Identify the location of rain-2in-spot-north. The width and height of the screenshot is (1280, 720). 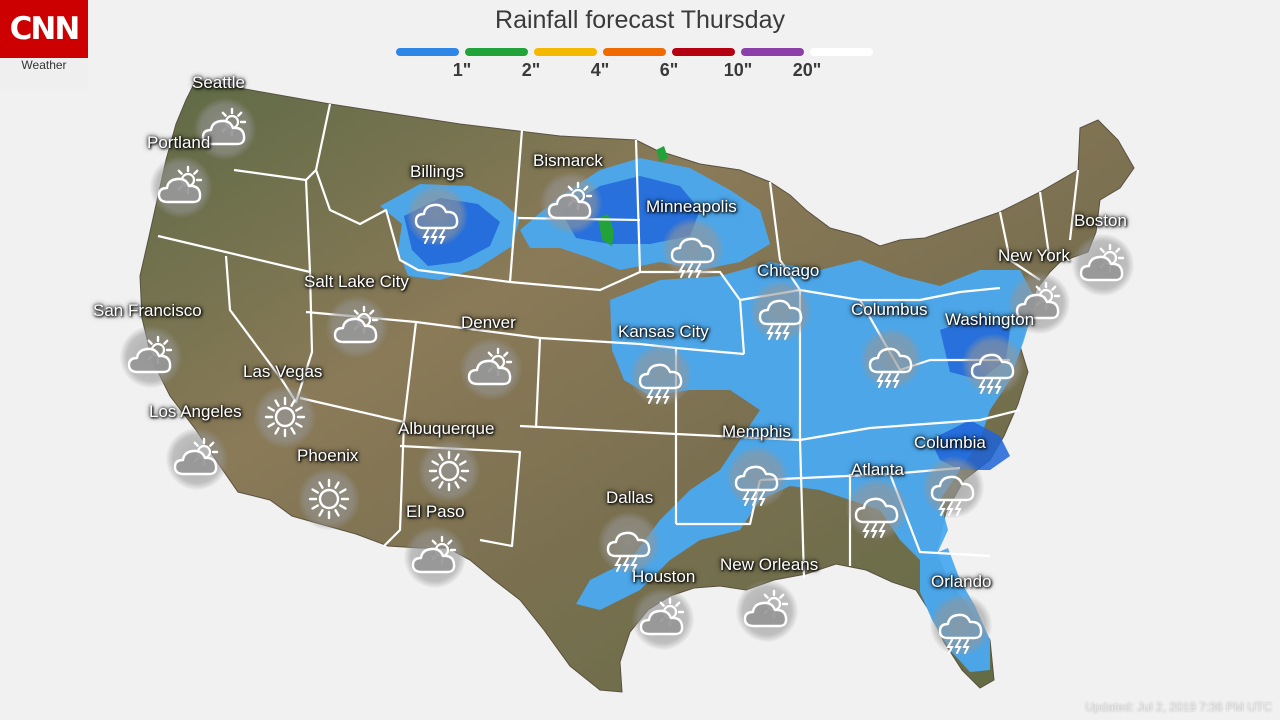
(662, 154).